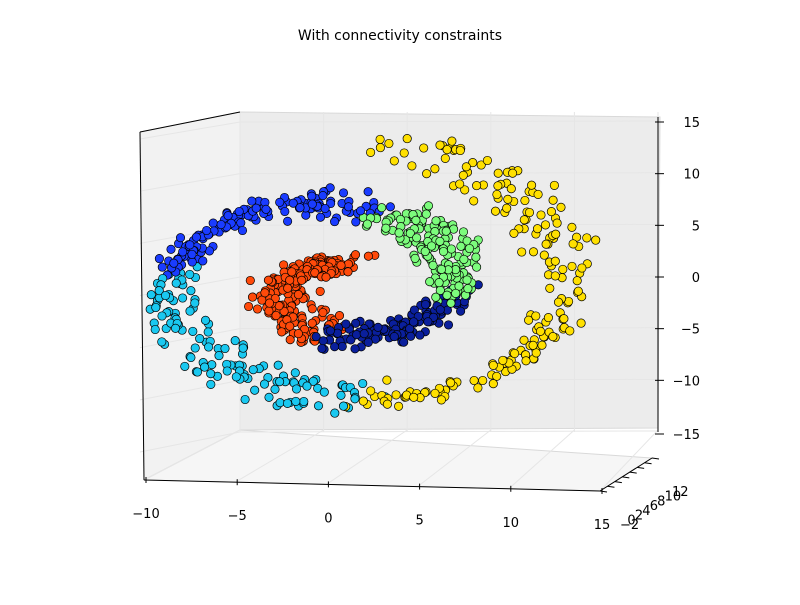 The image size is (800, 605). What do you see at coordinates (654, 506) in the screenshot?
I see `y-tick-label: 6` at bounding box center [654, 506].